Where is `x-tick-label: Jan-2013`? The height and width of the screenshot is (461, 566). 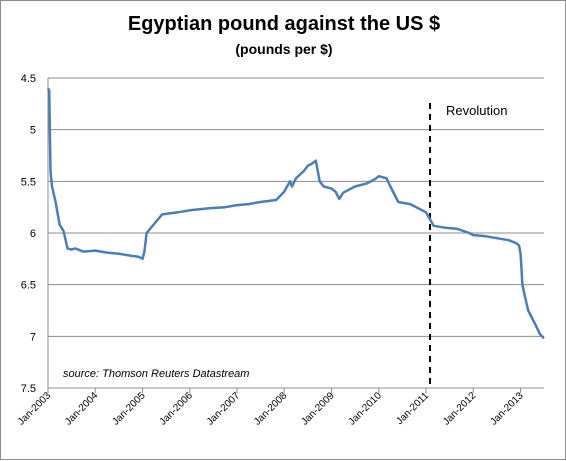 x-tick-label: Jan-2013 is located at coordinates (507, 409).